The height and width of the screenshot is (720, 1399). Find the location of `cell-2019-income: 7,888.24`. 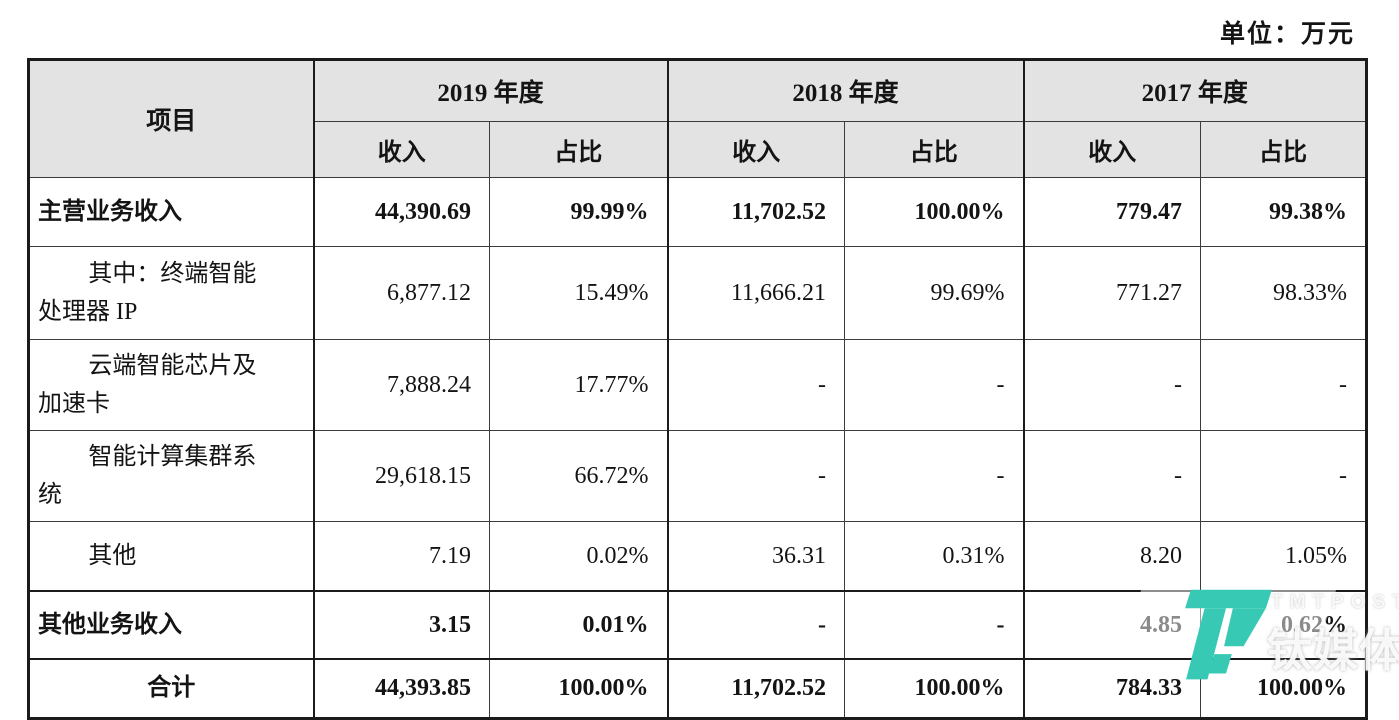

cell-2019-income: 7,888.24 is located at coordinates (401, 385).